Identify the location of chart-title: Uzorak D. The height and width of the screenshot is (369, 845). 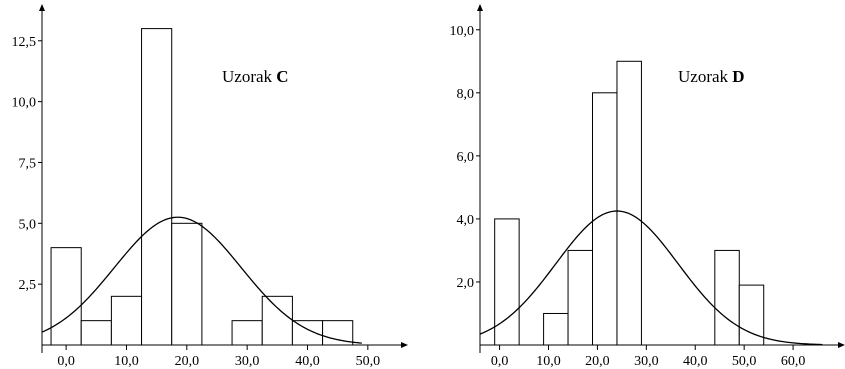
(711, 76).